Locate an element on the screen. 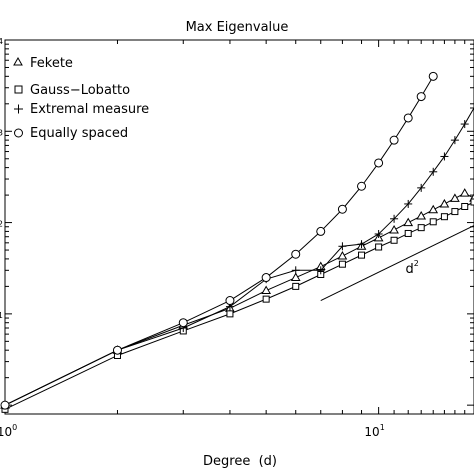  legend-marker-triangle is located at coordinates (18, 61).